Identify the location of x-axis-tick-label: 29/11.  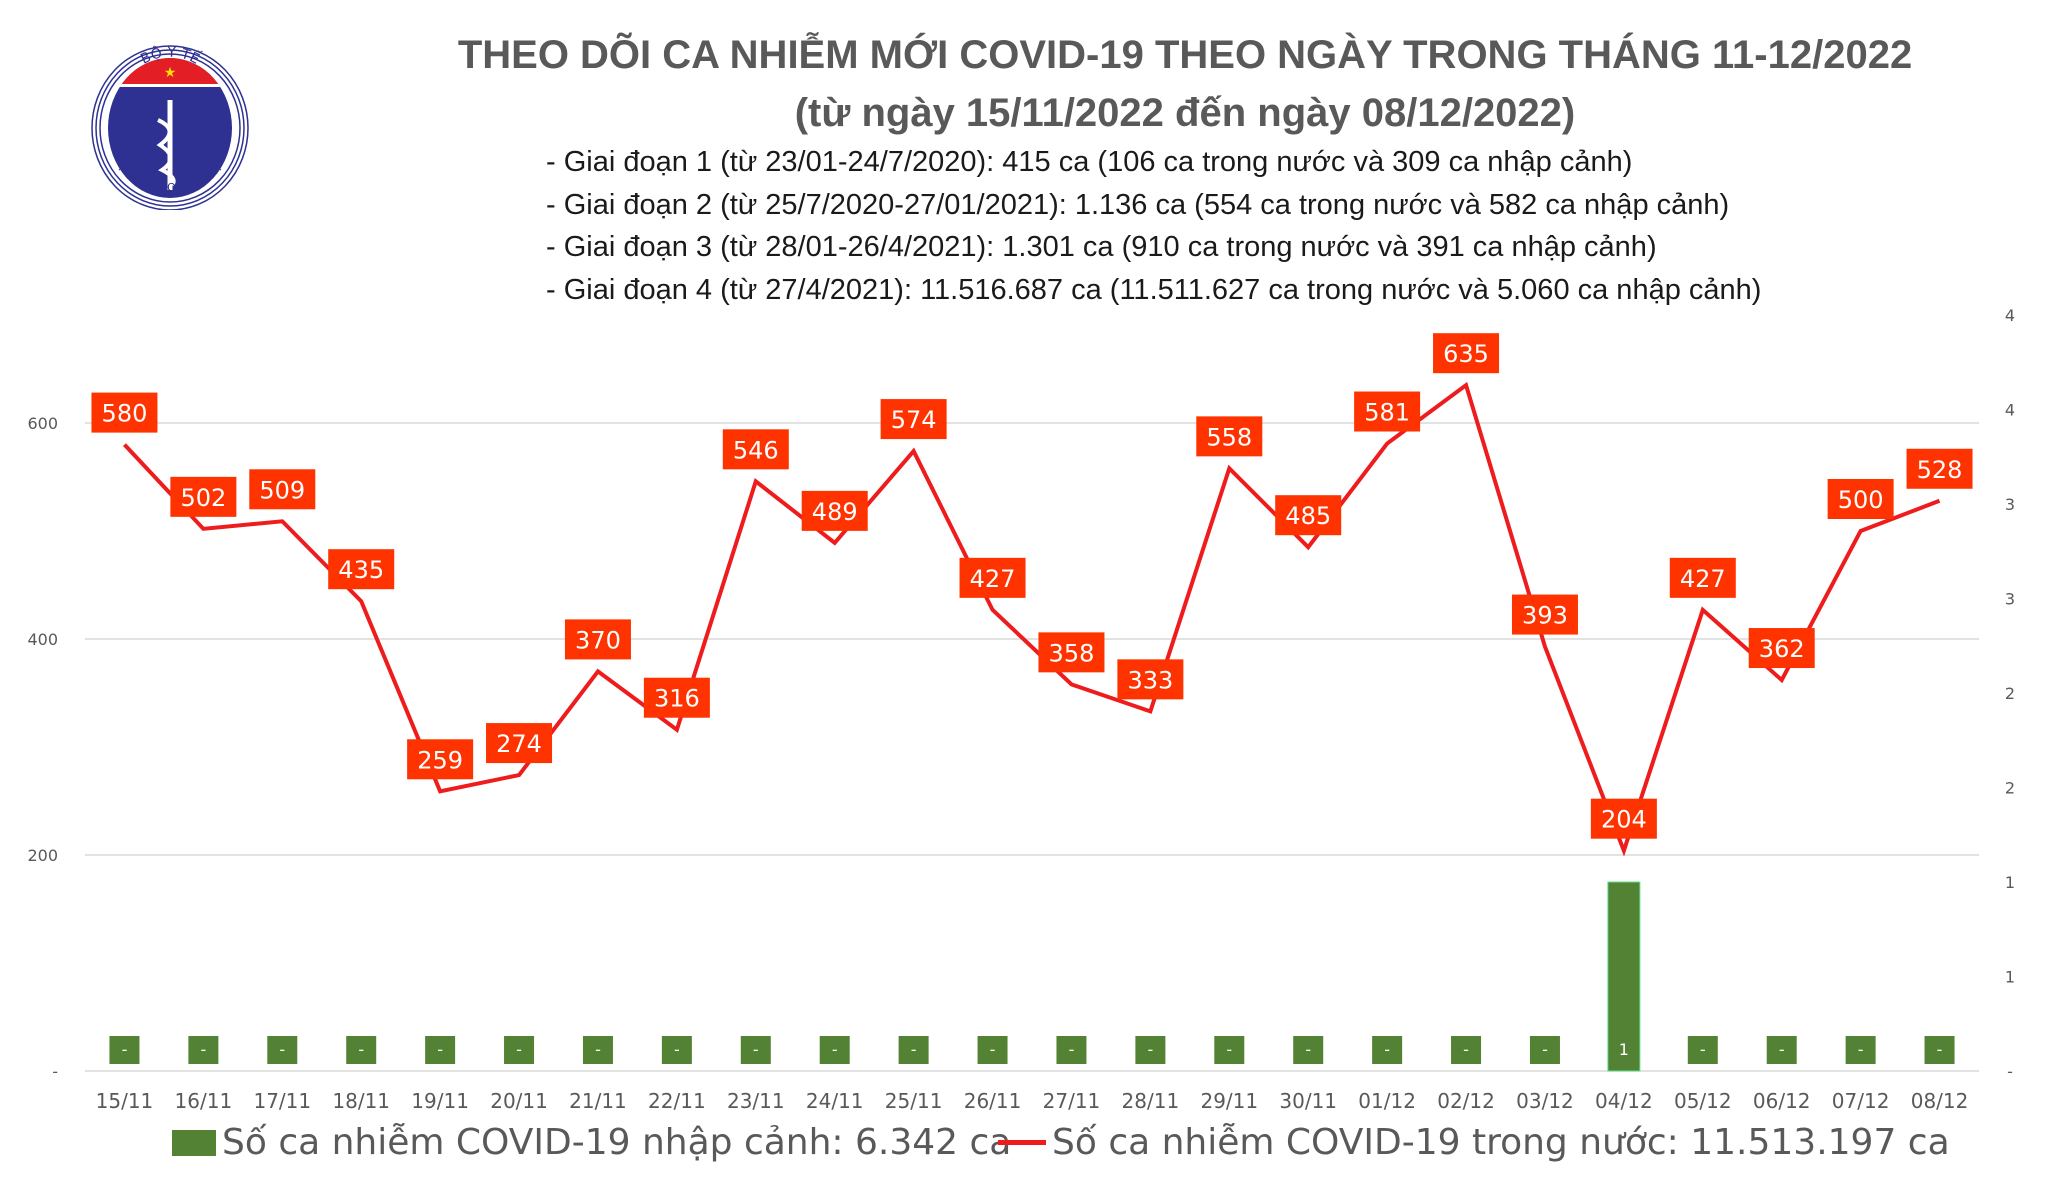
(1229, 1101).